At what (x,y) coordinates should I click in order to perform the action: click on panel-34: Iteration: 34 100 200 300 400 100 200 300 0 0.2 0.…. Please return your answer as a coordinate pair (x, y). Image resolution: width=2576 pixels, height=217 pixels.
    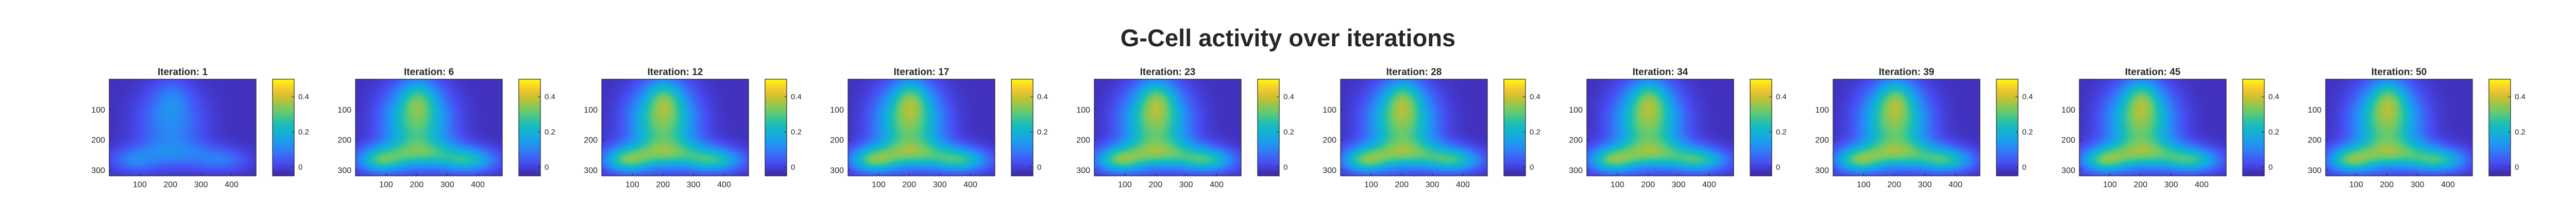
    Looking at the image, I should click on (1678, 128).